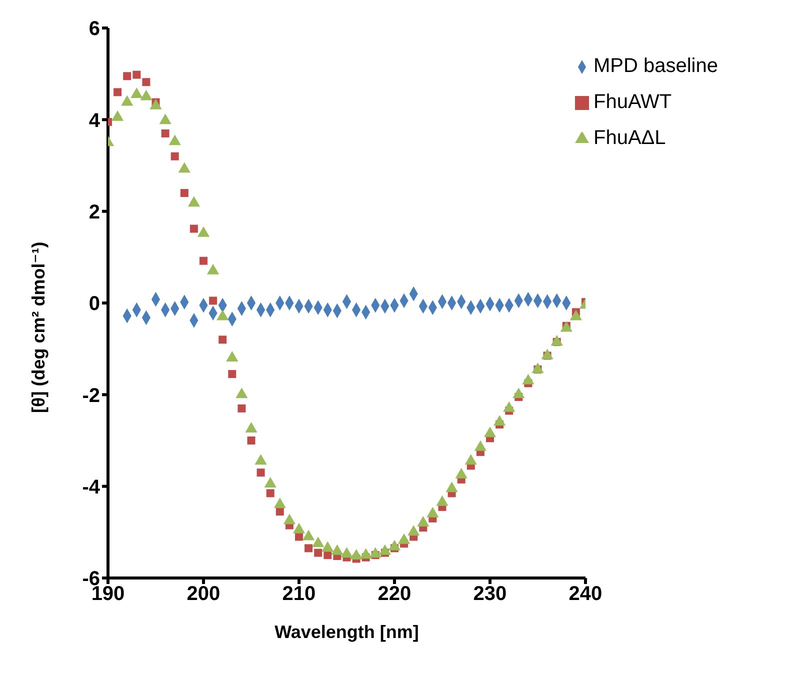 Image resolution: width=786 pixels, height=686 pixels. I want to click on y-tick-label: -2, so click(91, 395).